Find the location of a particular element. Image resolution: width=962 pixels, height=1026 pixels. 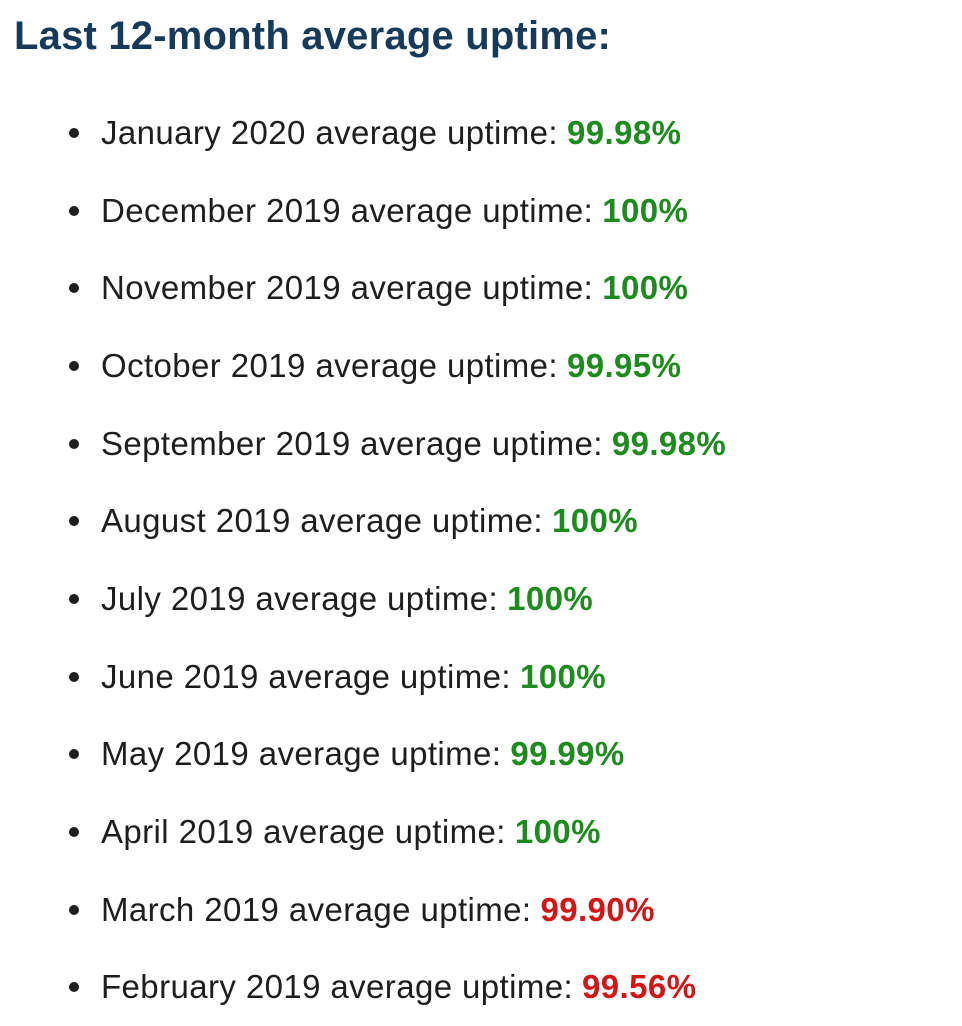

month-label: November 2019 average uptime: is located at coordinates (347, 288).